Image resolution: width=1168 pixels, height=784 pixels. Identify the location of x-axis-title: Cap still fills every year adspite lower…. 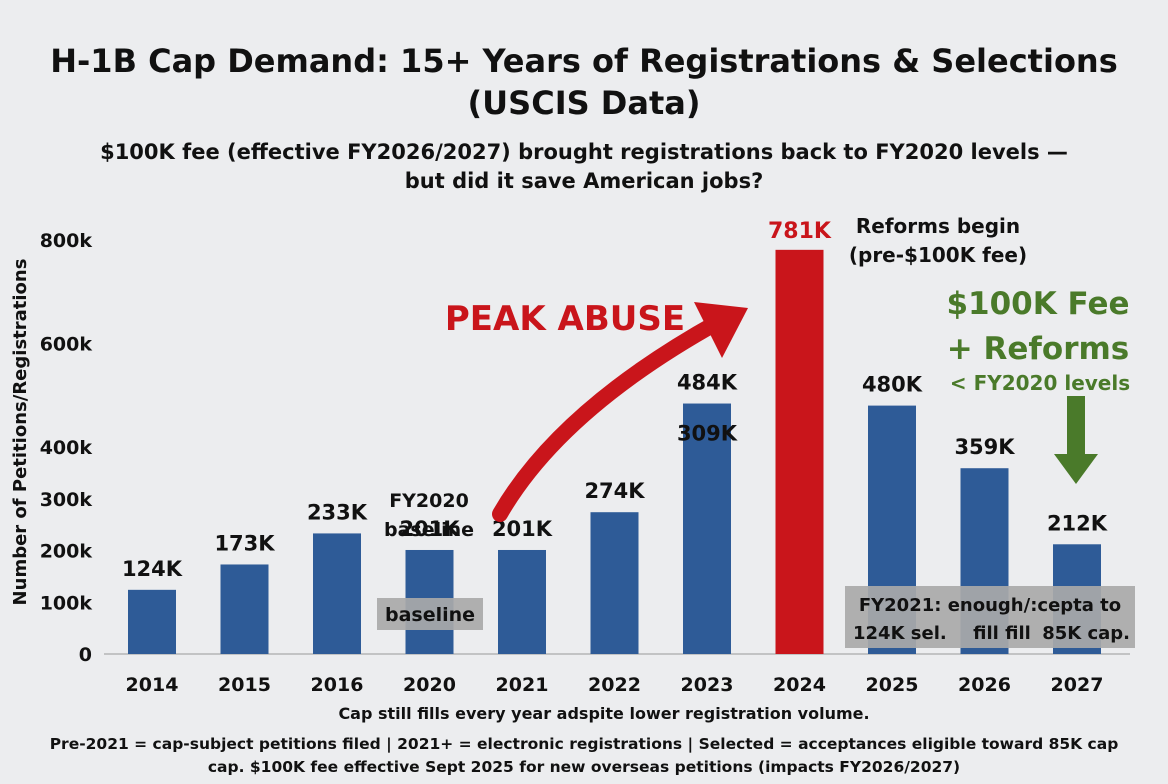
(603, 713).